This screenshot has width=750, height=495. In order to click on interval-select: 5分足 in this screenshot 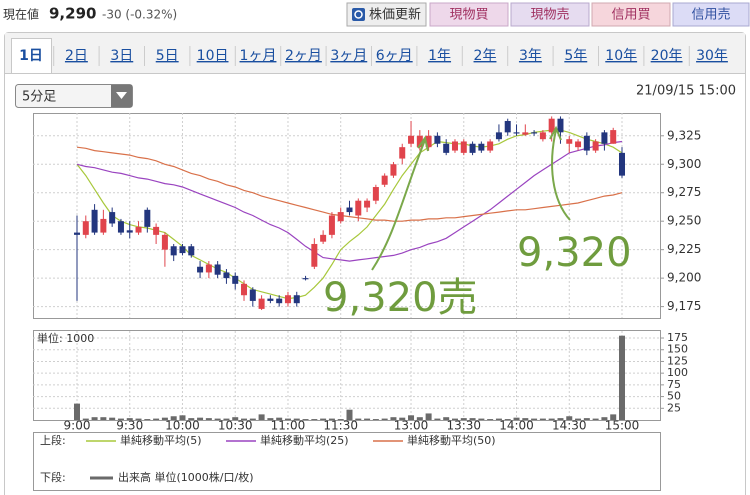, I will do `click(74, 96)`.